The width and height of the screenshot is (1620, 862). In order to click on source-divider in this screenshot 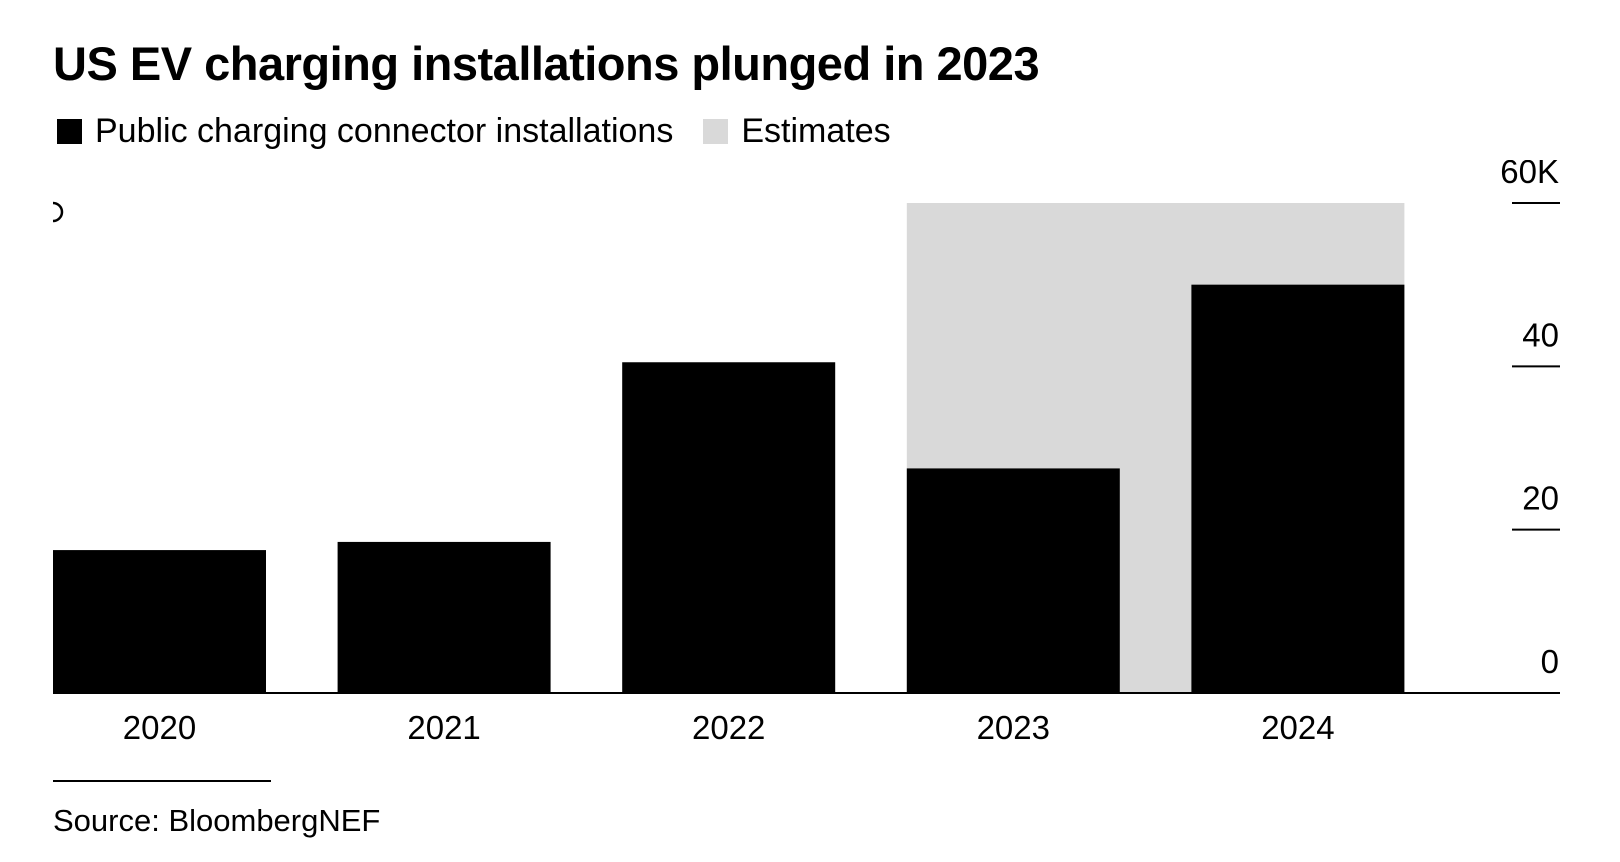, I will do `click(162, 781)`.